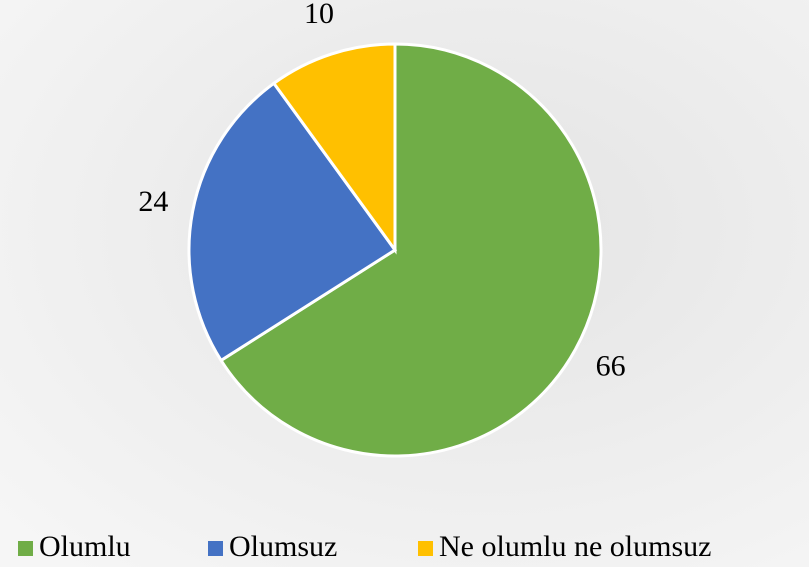  What do you see at coordinates (283, 546) in the screenshot?
I see `legend-label: Olumsuz` at bounding box center [283, 546].